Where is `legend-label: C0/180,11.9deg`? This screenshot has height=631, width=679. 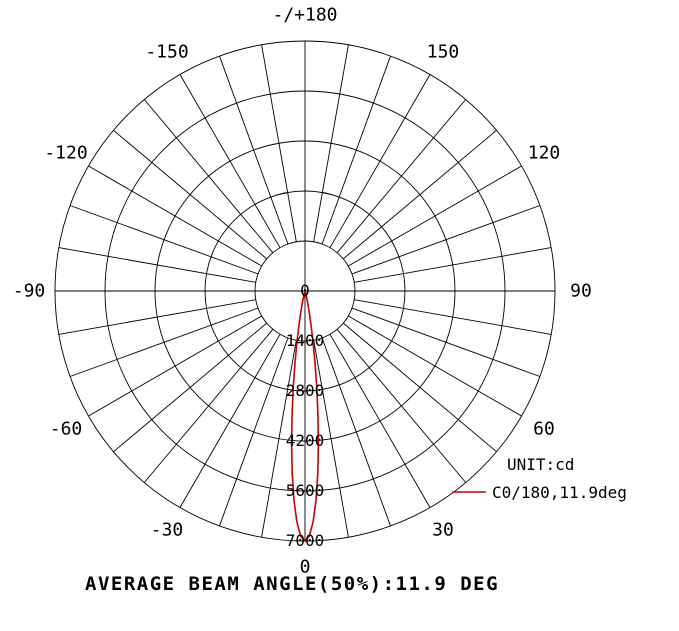 legend-label: C0/180,11.9deg is located at coordinates (559, 492).